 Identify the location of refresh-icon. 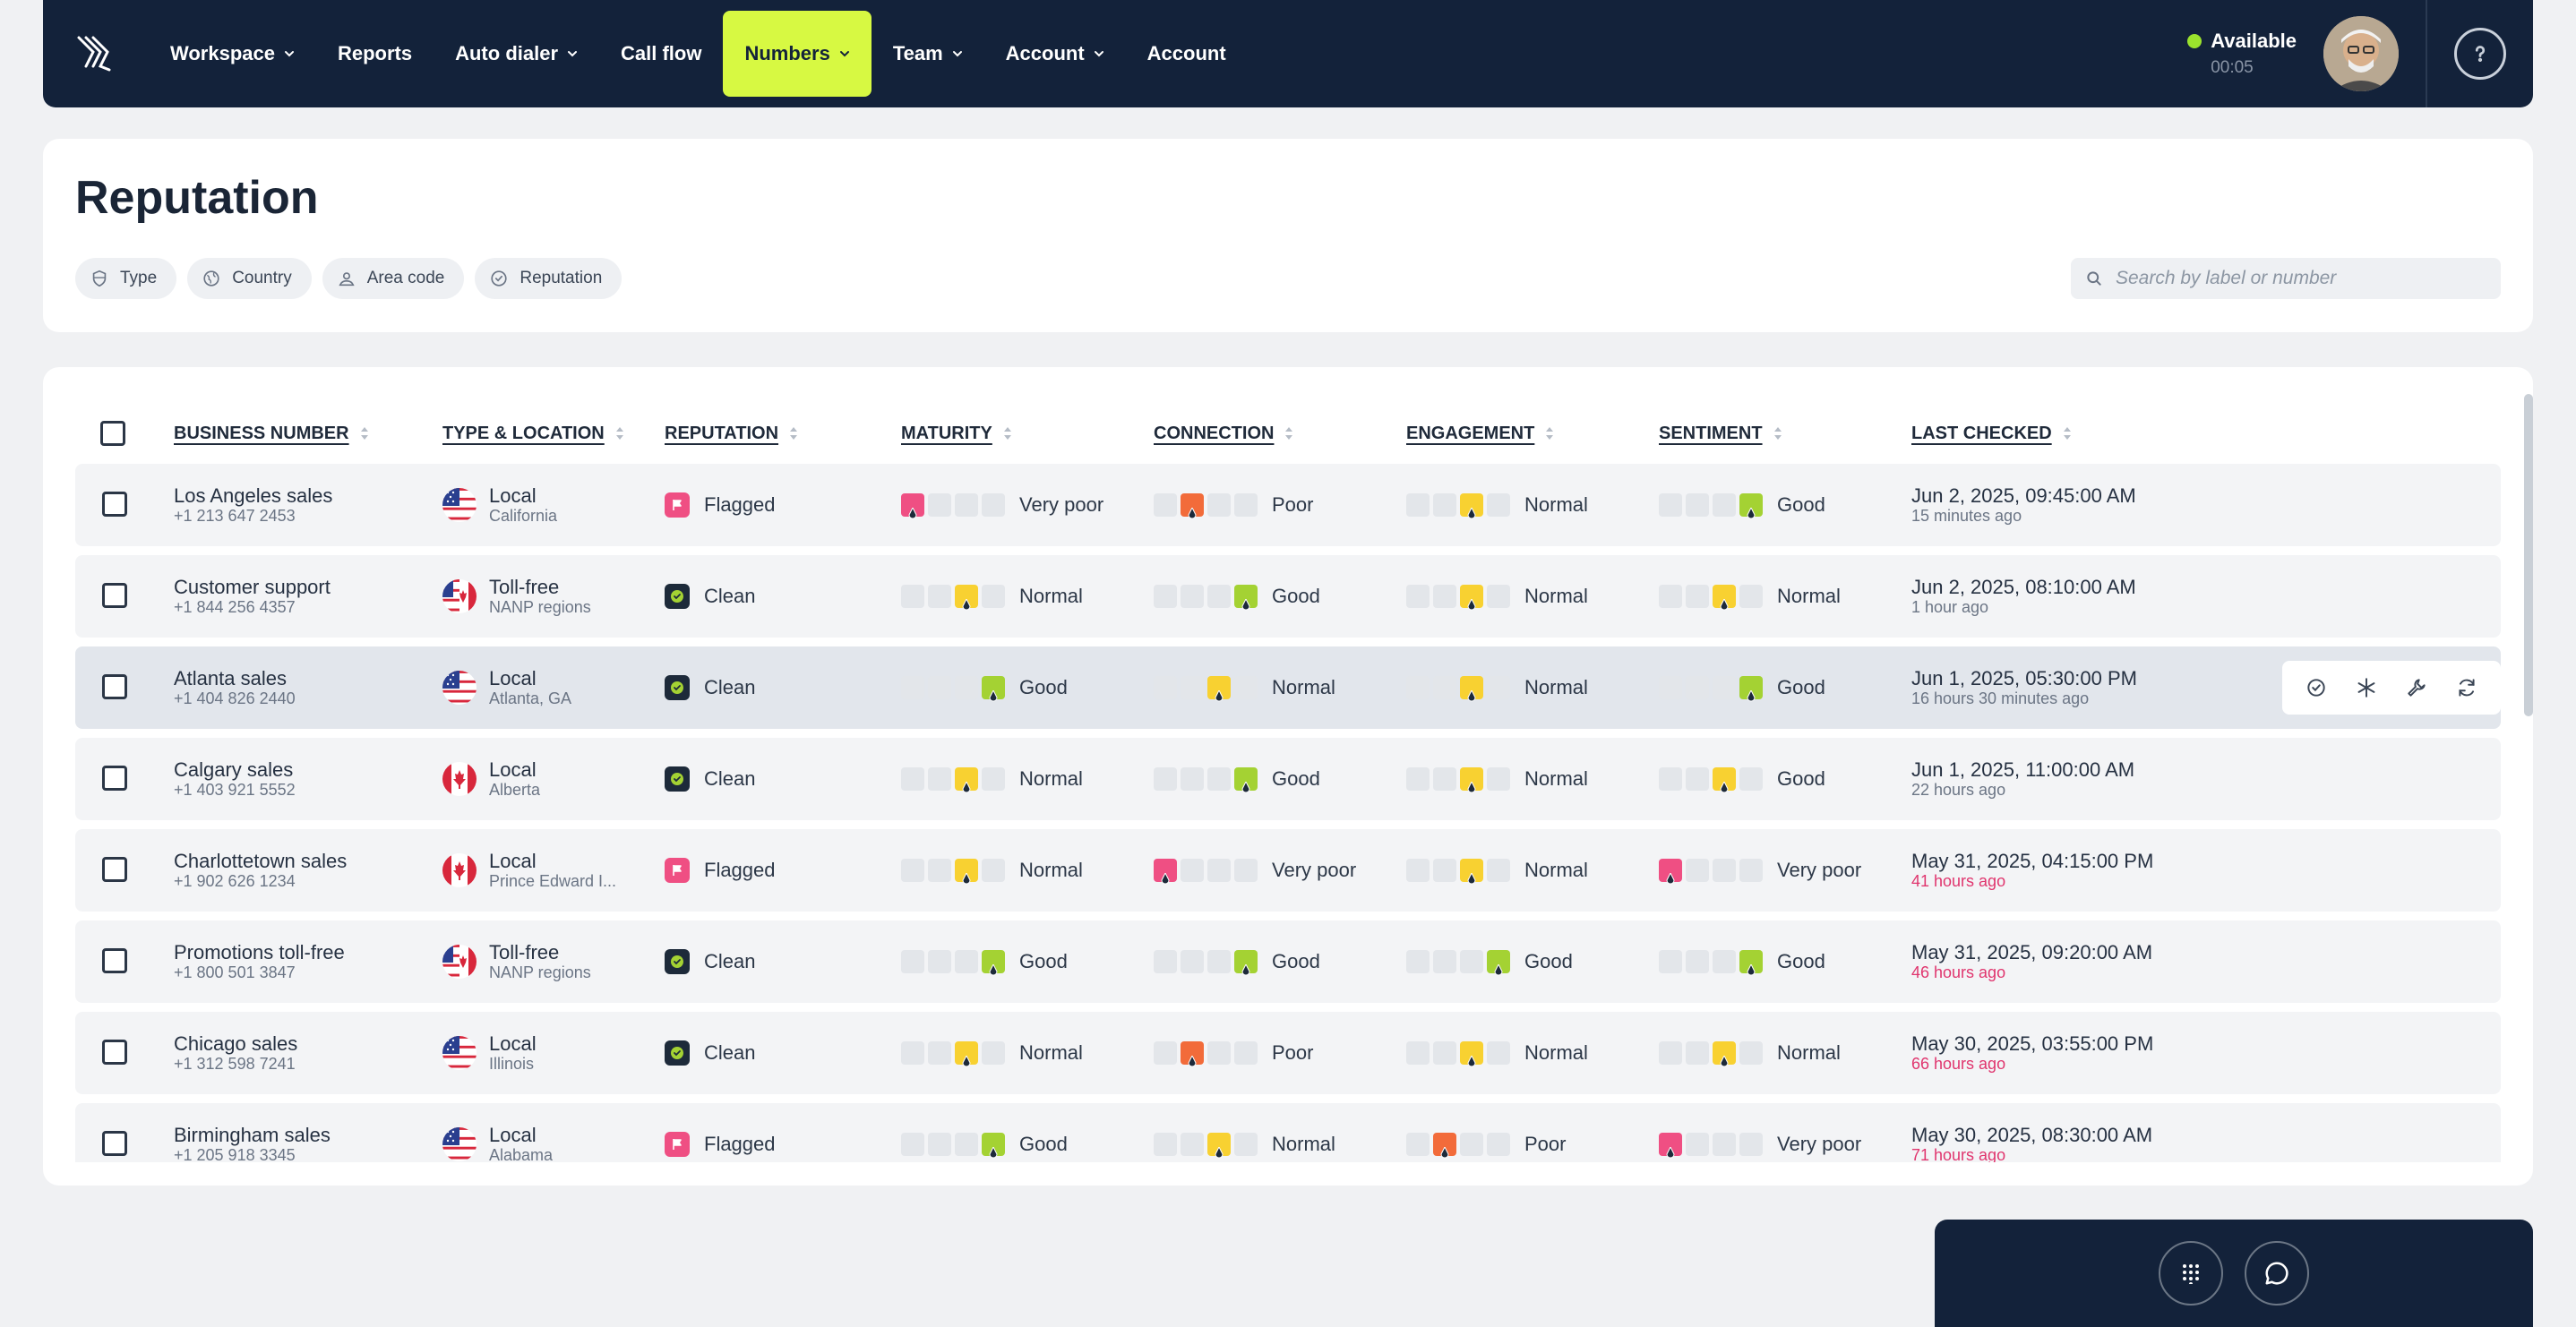
(2467, 688).